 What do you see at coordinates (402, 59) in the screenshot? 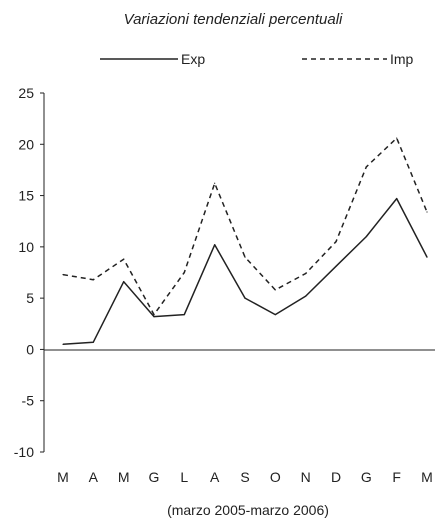
I see `legend-label-imp: Imp` at bounding box center [402, 59].